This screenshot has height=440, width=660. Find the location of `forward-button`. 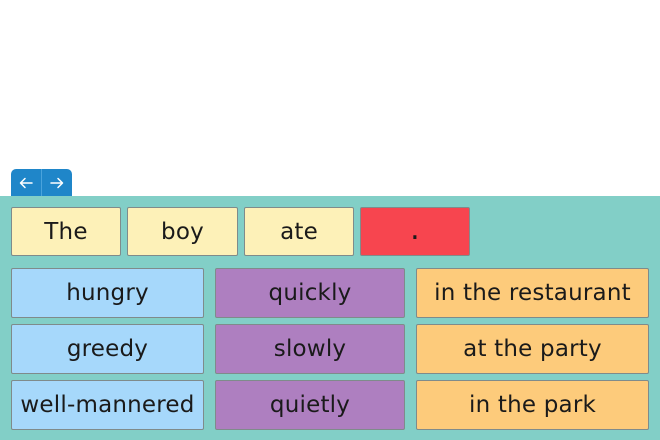

forward-button is located at coordinates (57, 182).